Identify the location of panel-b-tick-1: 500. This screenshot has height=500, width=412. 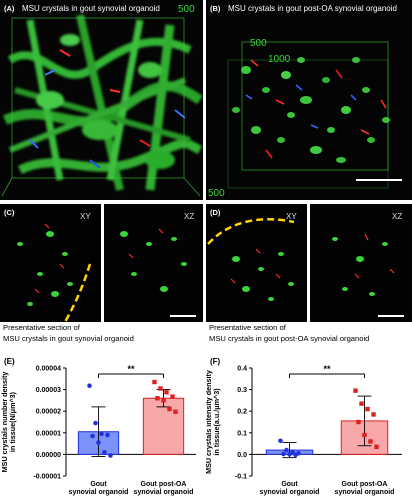
(258, 43).